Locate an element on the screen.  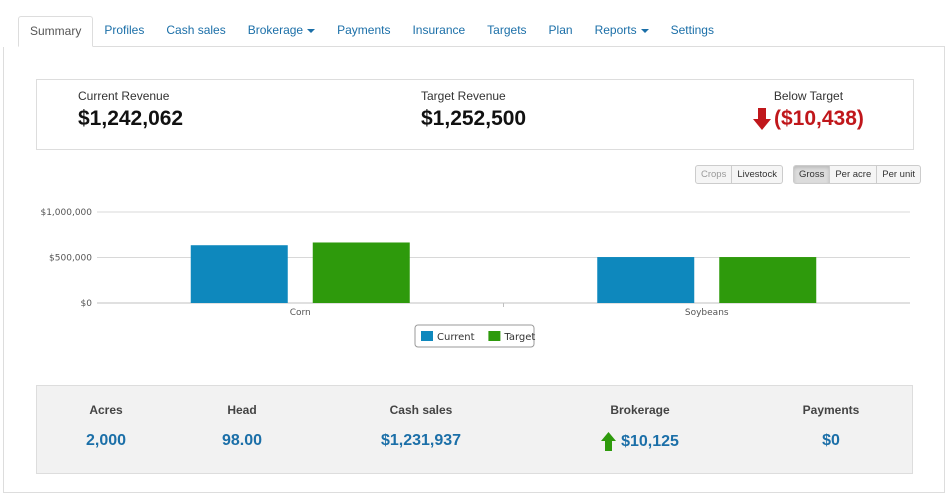
stat-label: Acres is located at coordinates (106, 410).